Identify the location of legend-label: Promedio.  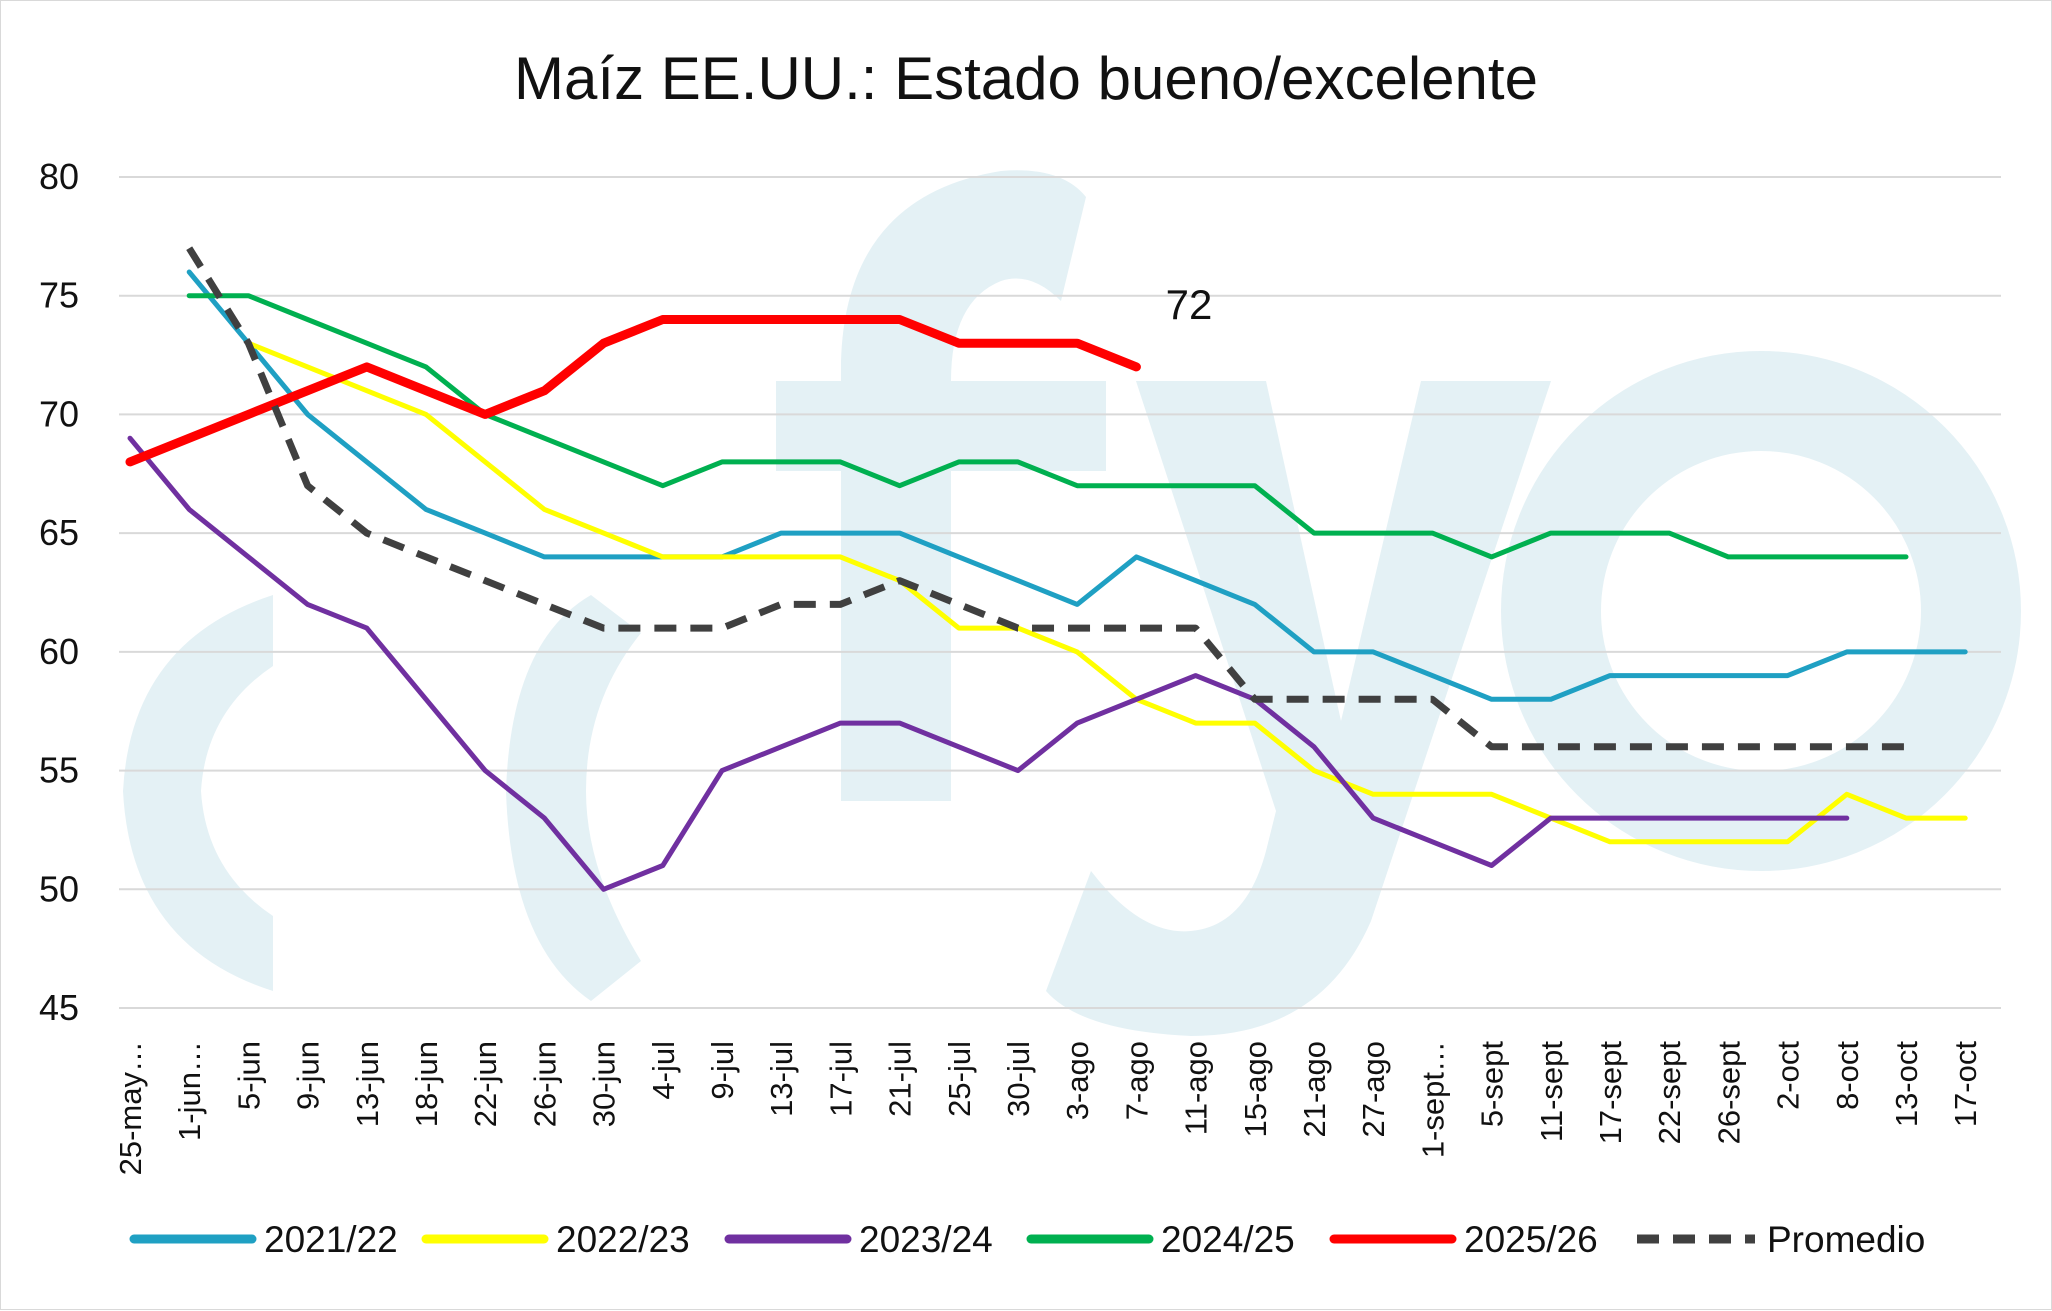
(1846, 1239).